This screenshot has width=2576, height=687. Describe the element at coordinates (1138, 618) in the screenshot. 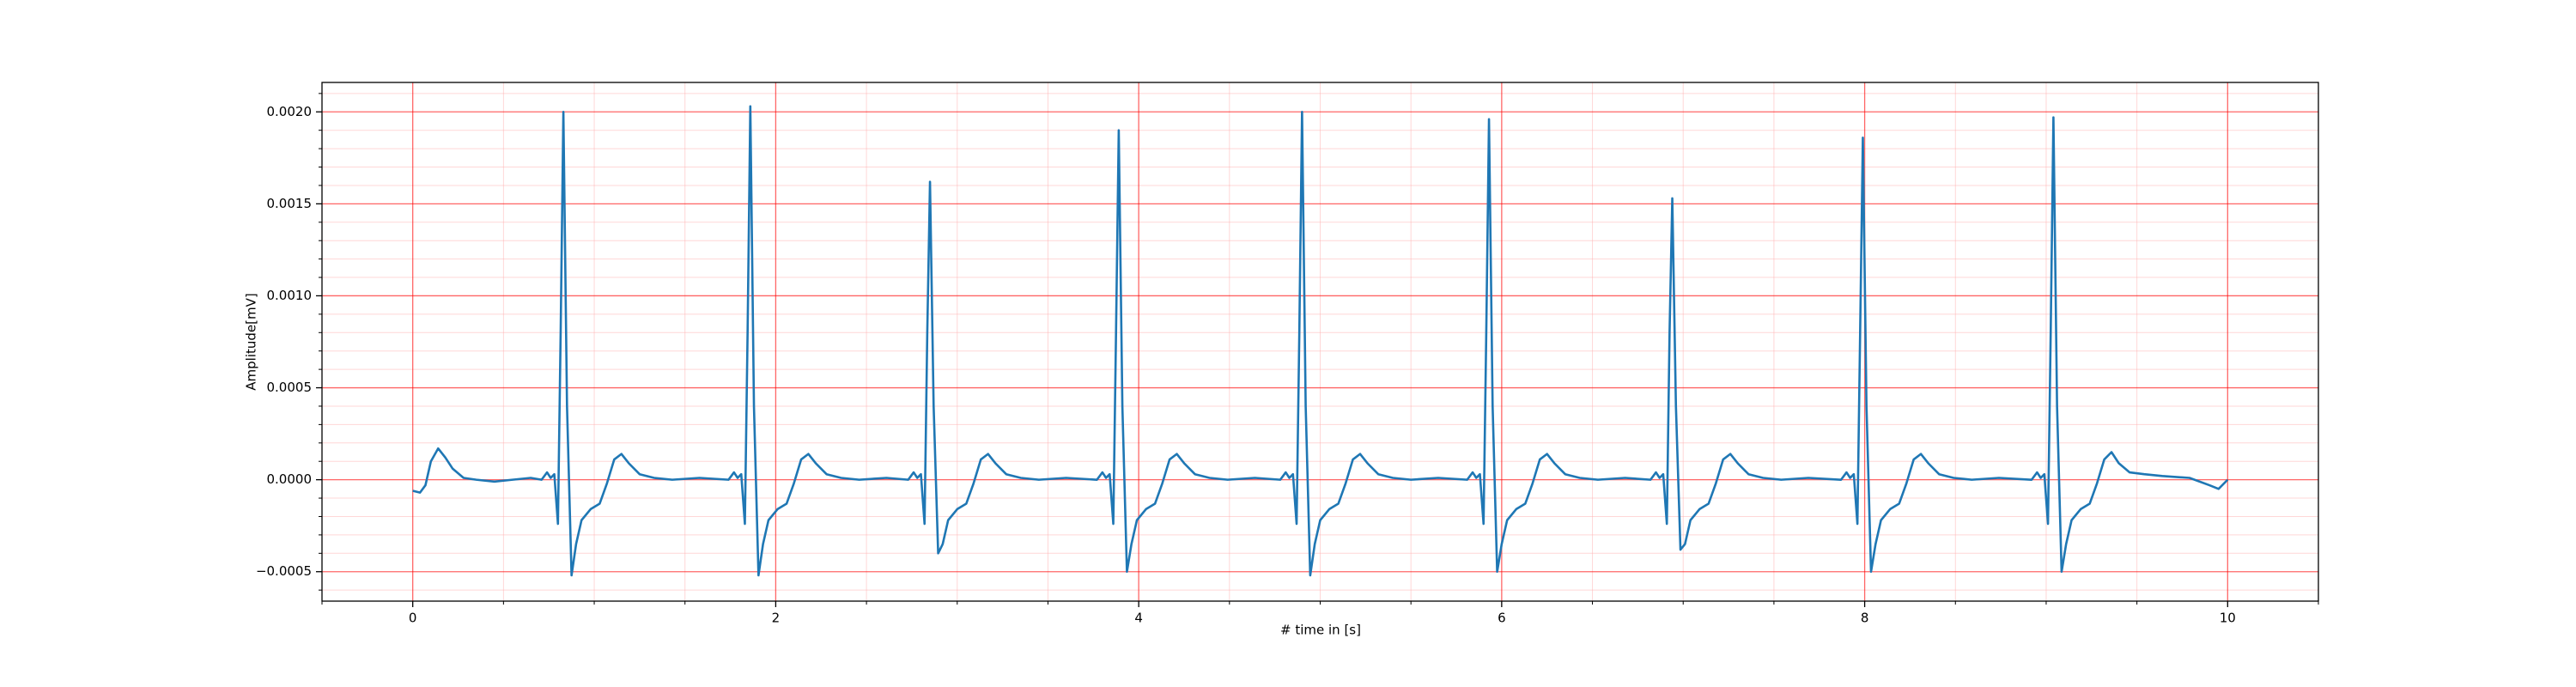

I see `x-tick-label: 4` at that location.